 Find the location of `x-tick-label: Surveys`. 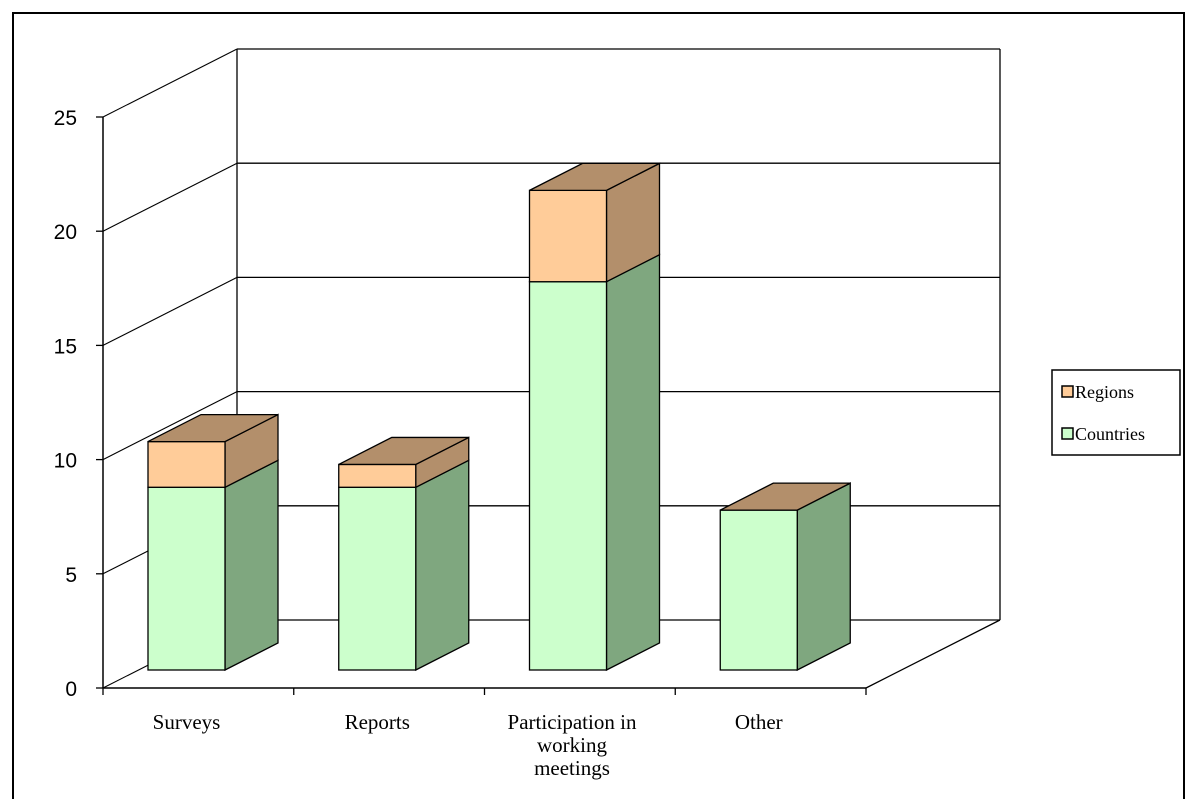

x-tick-label: Surveys is located at coordinates (187, 722).